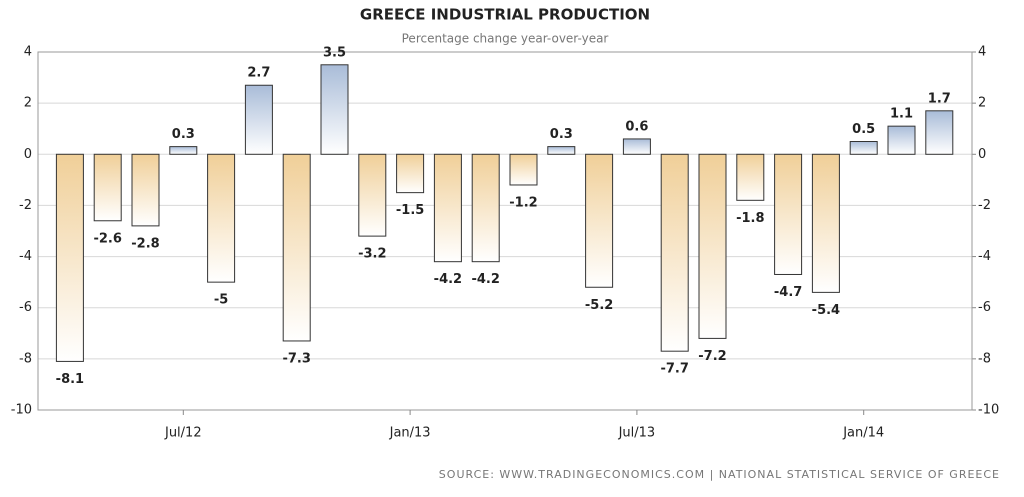  Describe the element at coordinates (984, 358) in the screenshot. I see `y2-tick-label: -8` at that location.